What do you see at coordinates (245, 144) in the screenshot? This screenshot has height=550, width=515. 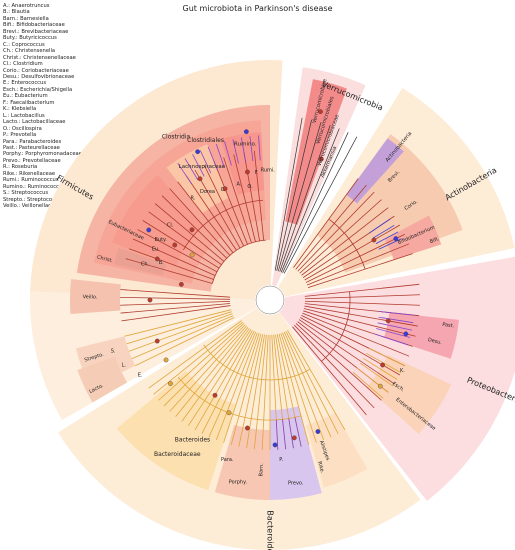 I see `label-rumino: Rumino.` at bounding box center [245, 144].